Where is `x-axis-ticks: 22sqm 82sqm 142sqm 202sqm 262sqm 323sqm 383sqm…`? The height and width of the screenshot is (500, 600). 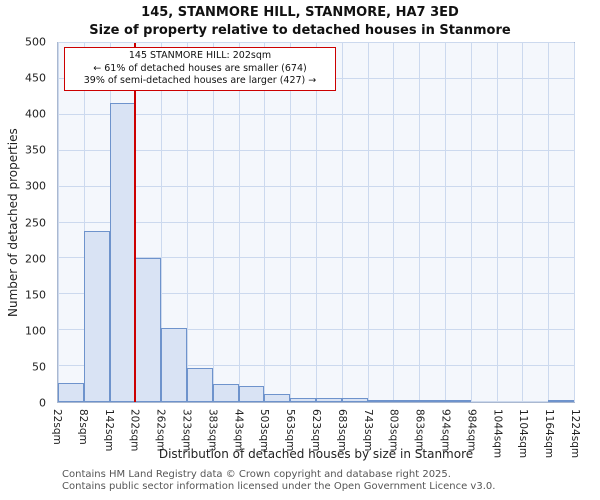 x-axis-ticks: 22sqm 82sqm 142sqm 202sqm 262sqm 323sqm 383sqm… is located at coordinates (316, 436).